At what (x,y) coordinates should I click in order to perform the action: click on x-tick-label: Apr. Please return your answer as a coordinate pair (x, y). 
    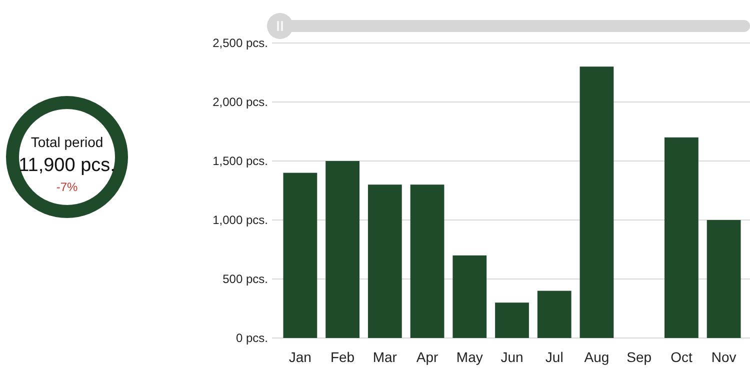
    Looking at the image, I should click on (427, 357).